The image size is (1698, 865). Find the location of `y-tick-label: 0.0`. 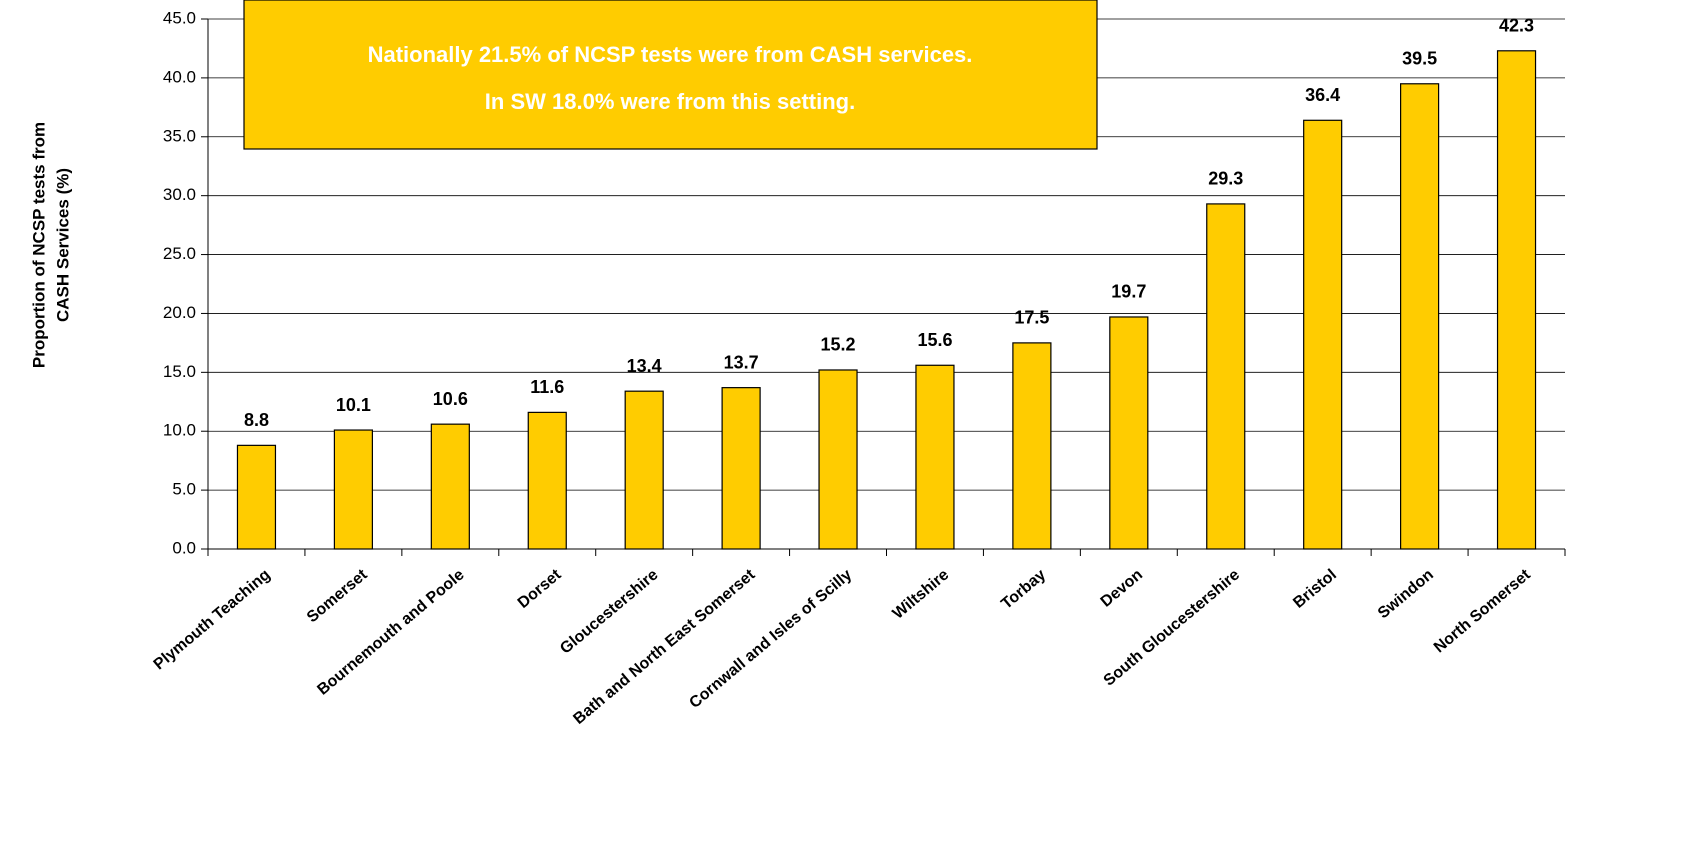

y-tick-label: 0.0 is located at coordinates (184, 547).